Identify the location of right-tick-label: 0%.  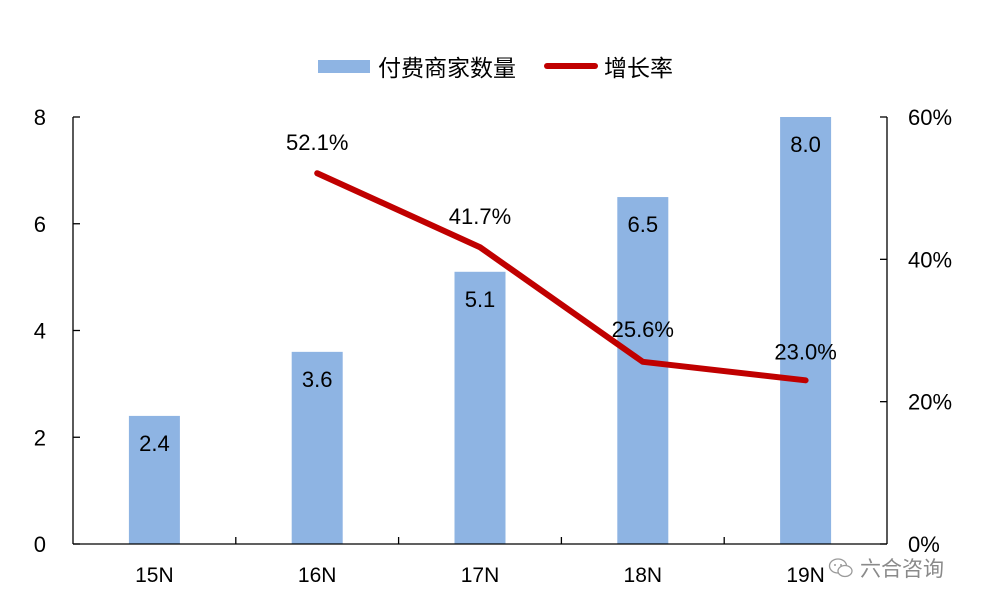
(924, 544).